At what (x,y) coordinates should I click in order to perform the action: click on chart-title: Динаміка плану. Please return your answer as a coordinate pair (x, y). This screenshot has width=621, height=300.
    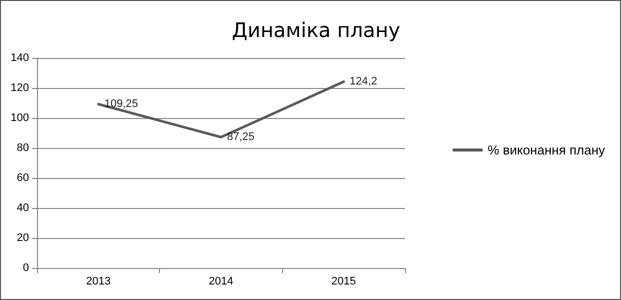
    Looking at the image, I should click on (316, 30).